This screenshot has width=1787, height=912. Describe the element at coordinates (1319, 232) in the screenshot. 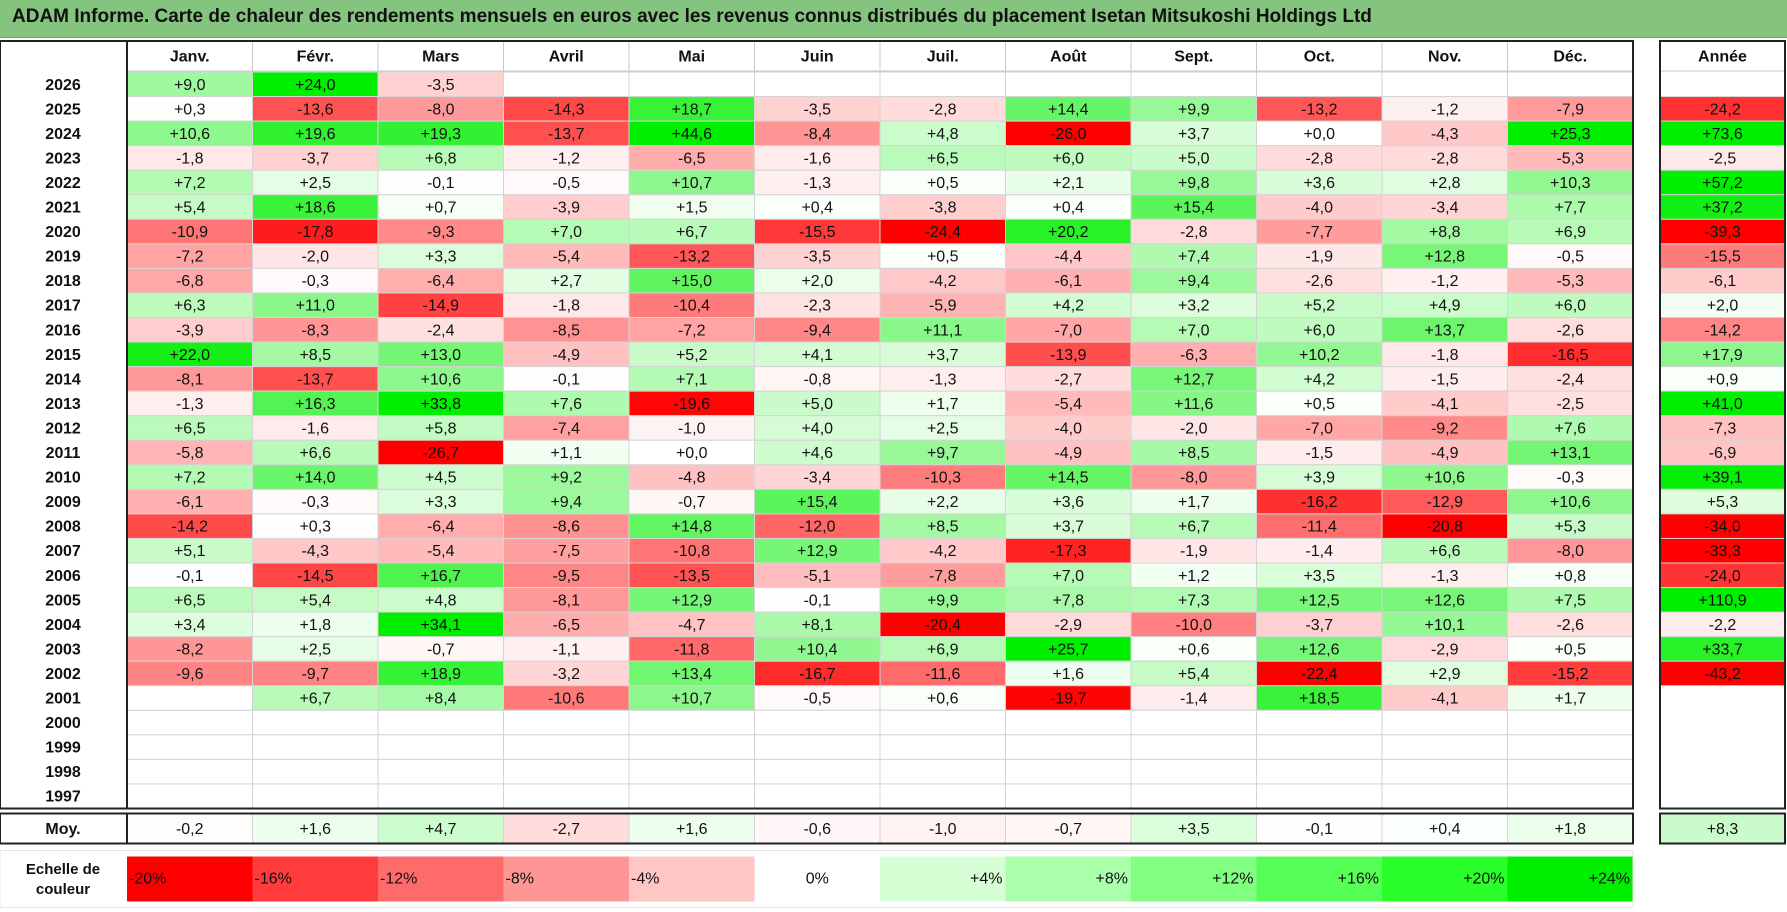

I see `cell-value: -7,7` at that location.